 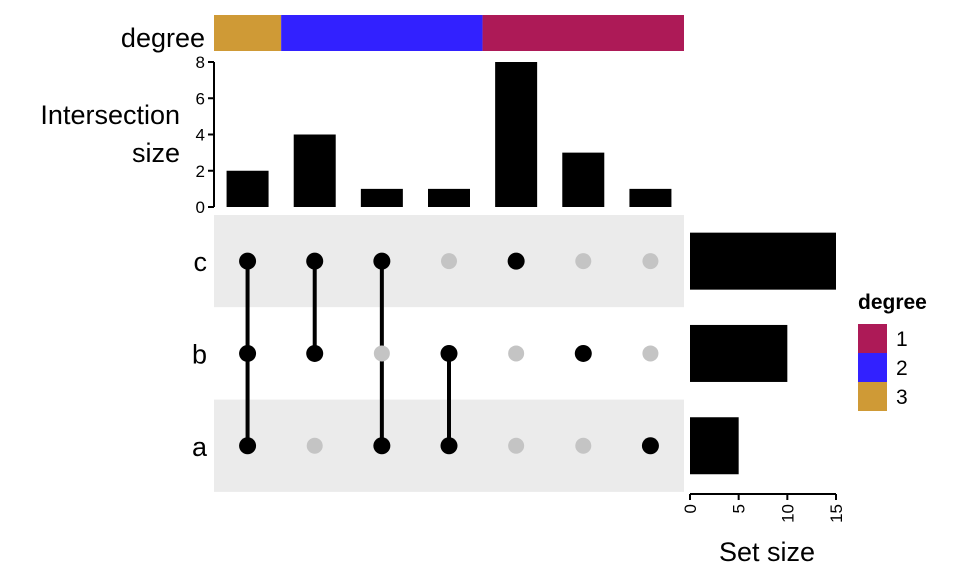 What do you see at coordinates (163, 38) in the screenshot?
I see `degree-annotation-label: degree` at bounding box center [163, 38].